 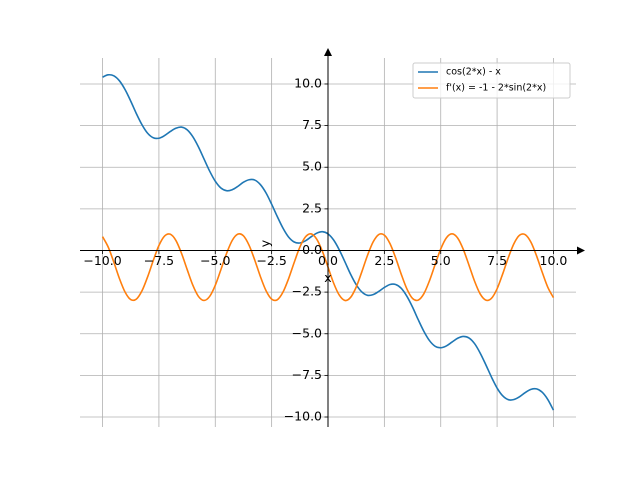 I want to click on x-axis-label: x, so click(x=327, y=277).